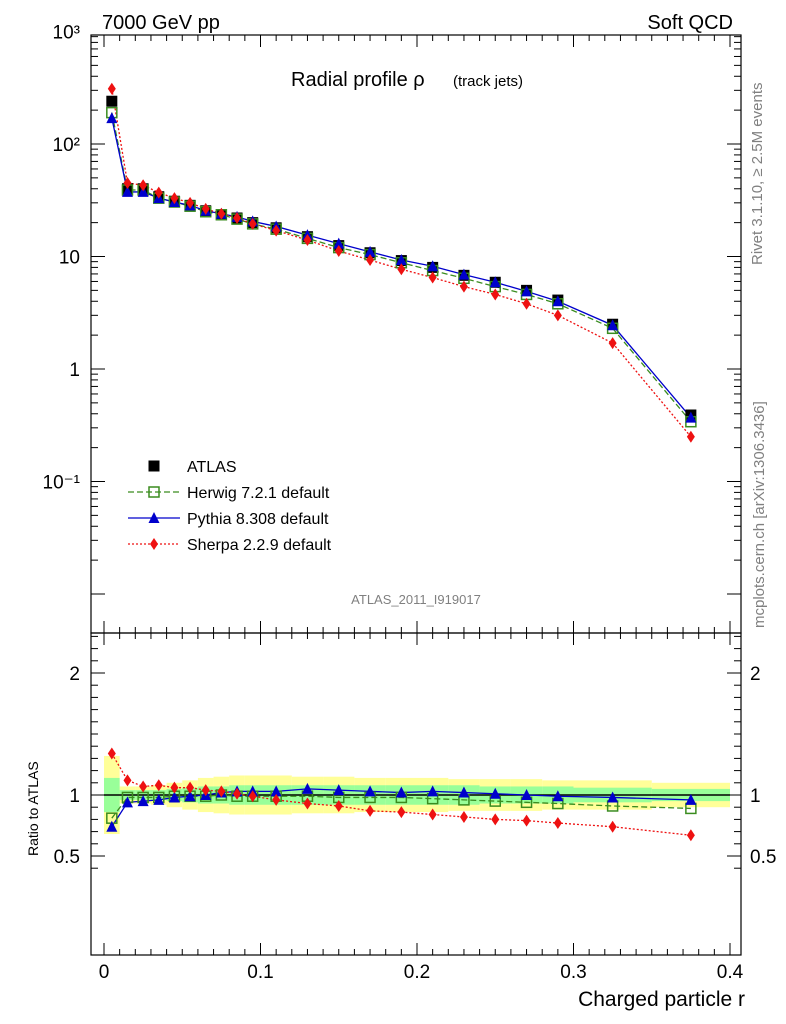 The width and height of the screenshot is (786, 1024). I want to click on herwig-ratio-line, so click(401, 806).